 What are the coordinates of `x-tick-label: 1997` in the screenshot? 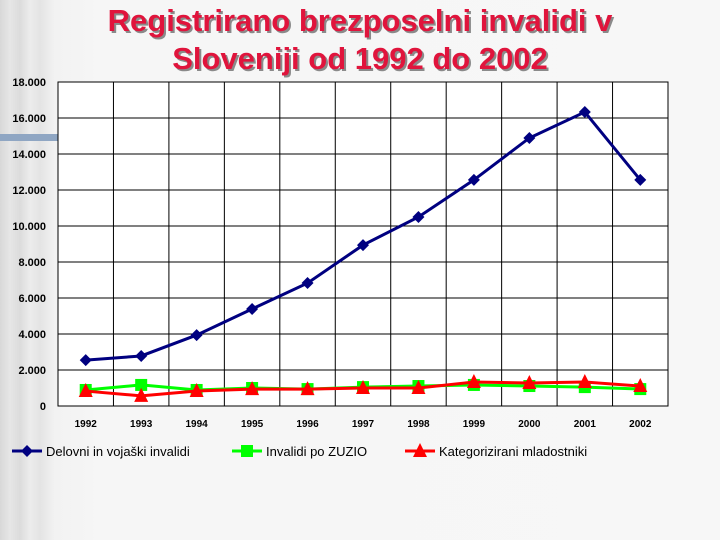 It's located at (363, 424).